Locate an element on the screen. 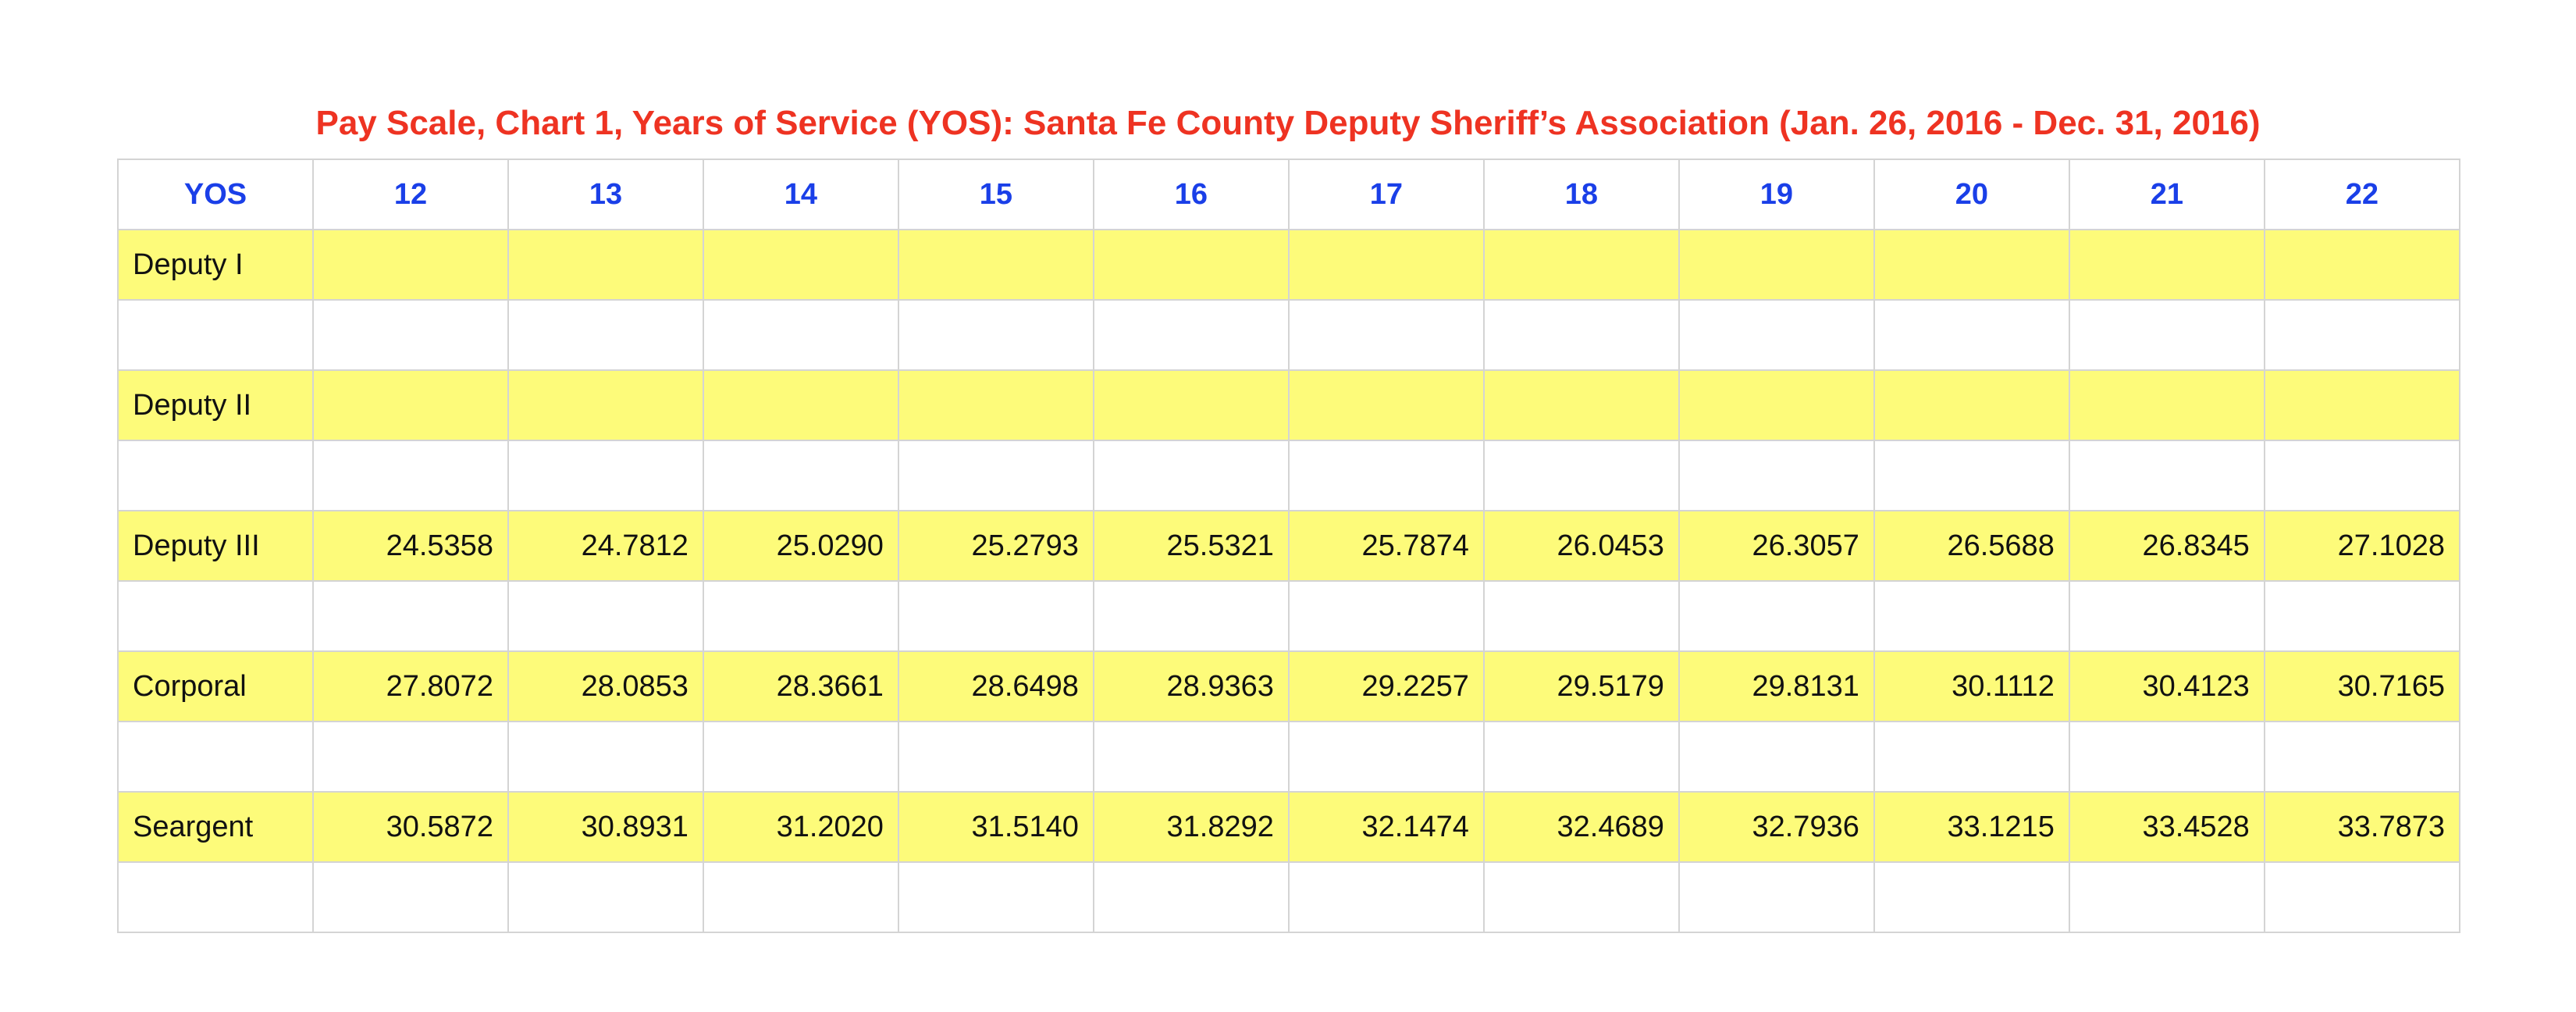  rank-label: Deputy III is located at coordinates (215, 546).